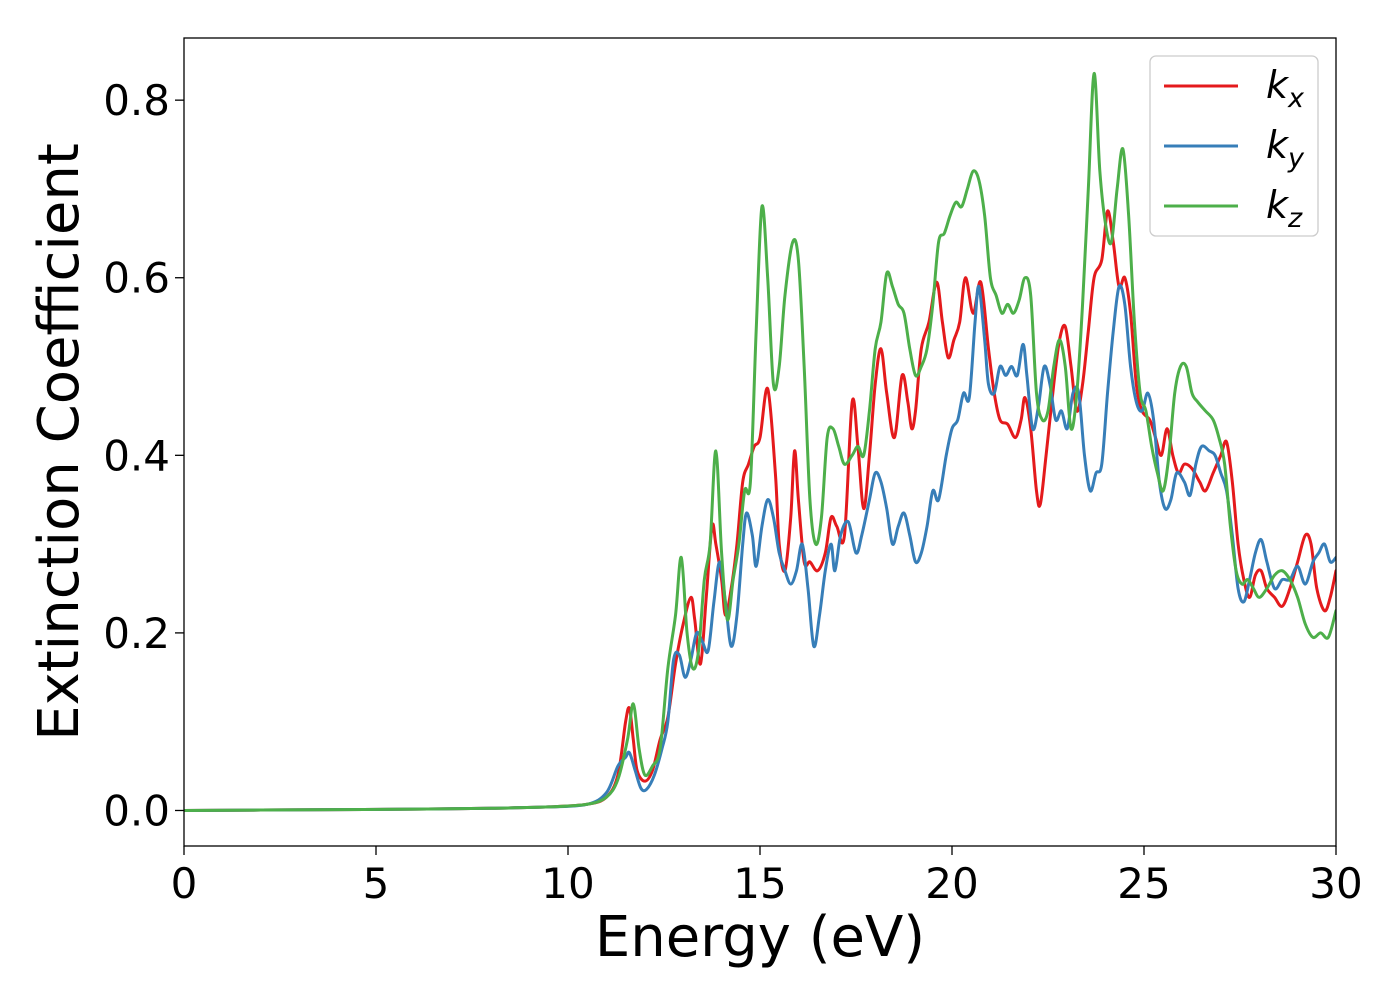 The image size is (1400, 1004). What do you see at coordinates (376, 883) in the screenshot?
I see `x-tick-label: 5` at bounding box center [376, 883].